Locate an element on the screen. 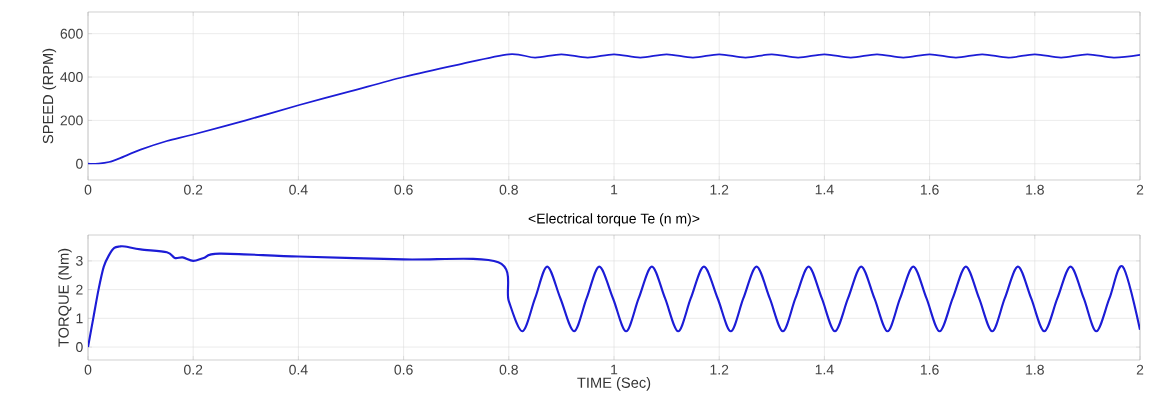  y-tick-label: 3 is located at coordinates (79, 260).